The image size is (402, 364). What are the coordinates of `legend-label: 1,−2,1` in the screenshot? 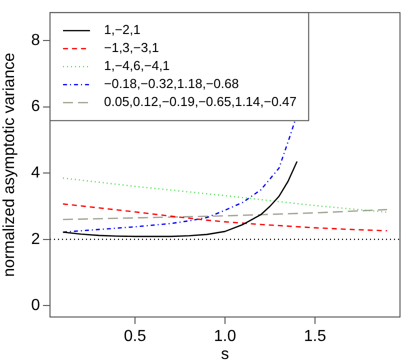 It's located at (122, 30).